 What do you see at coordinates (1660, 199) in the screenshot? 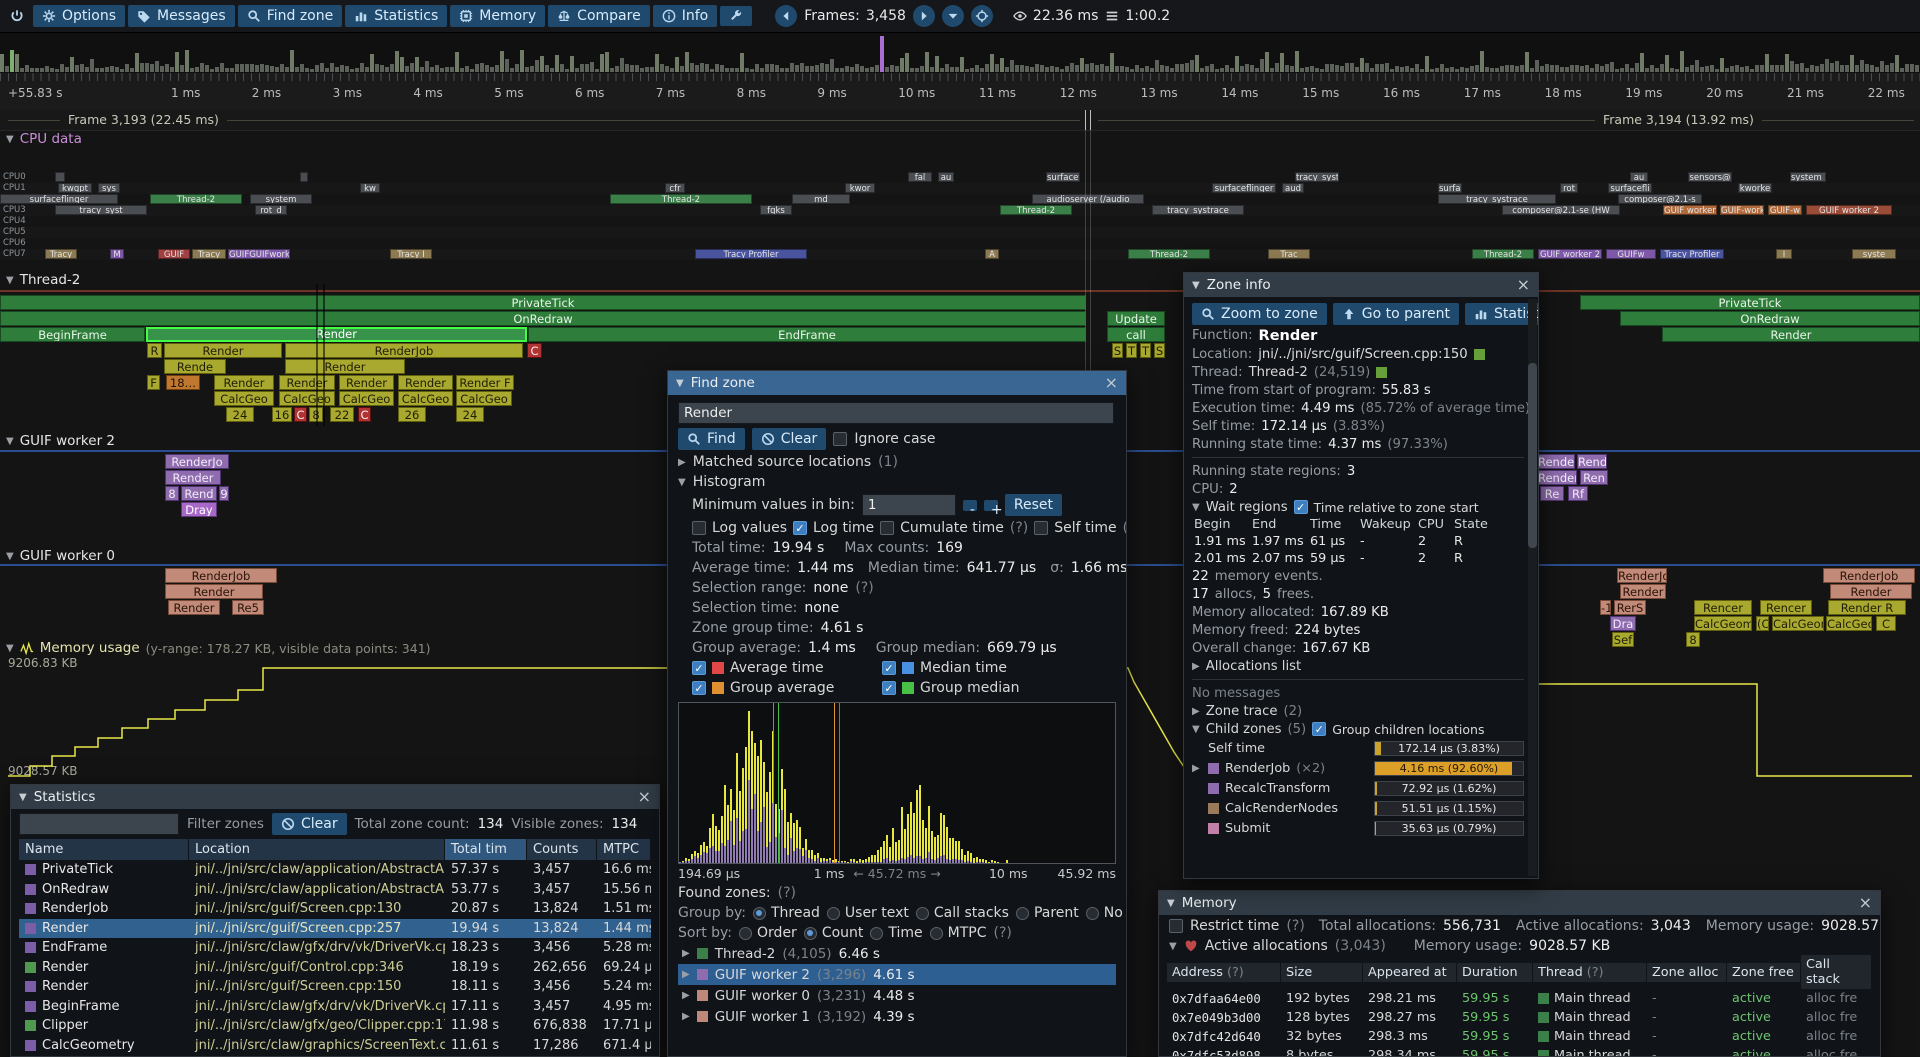
I see `cpu-zone: composer@2.1-s` at bounding box center [1660, 199].